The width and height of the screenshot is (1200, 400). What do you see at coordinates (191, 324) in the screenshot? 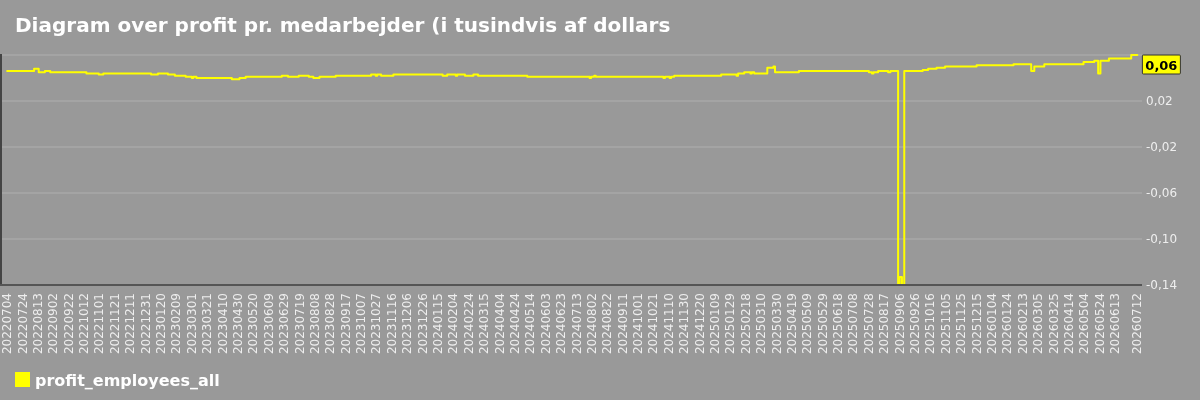
I see `x-tick-label: 20230301` at bounding box center [191, 324].